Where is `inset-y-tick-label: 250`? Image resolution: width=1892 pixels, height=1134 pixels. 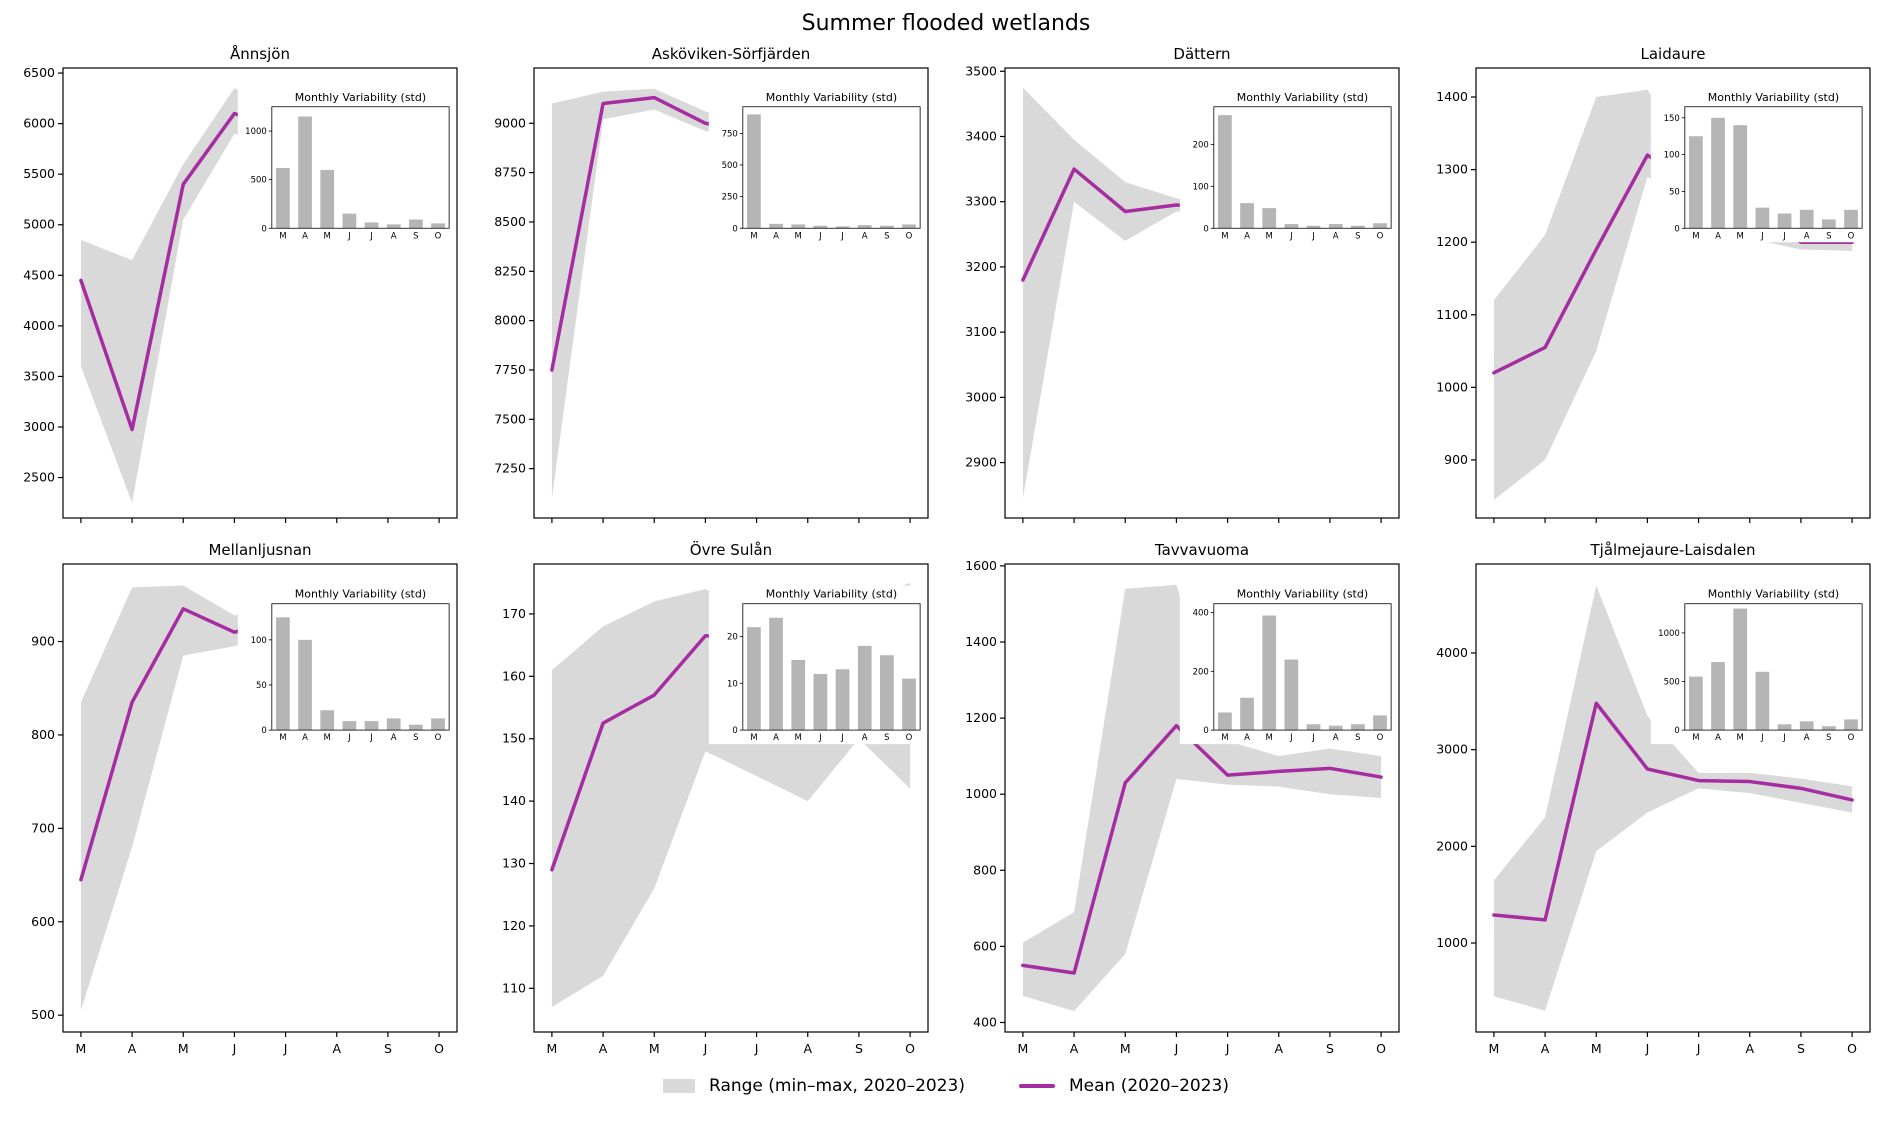 inset-y-tick-label: 250 is located at coordinates (729, 198).